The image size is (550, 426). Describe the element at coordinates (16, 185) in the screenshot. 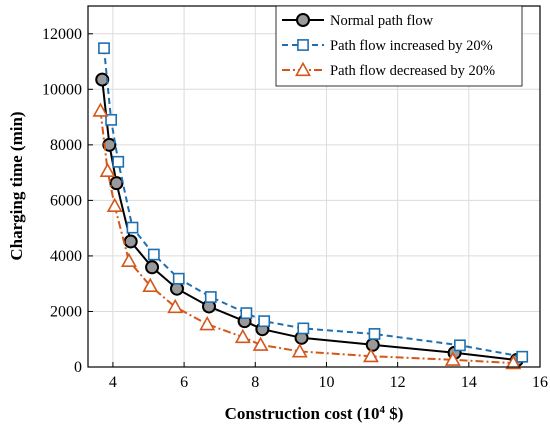

I see `y-axis-title: Charging time (min)` at that location.